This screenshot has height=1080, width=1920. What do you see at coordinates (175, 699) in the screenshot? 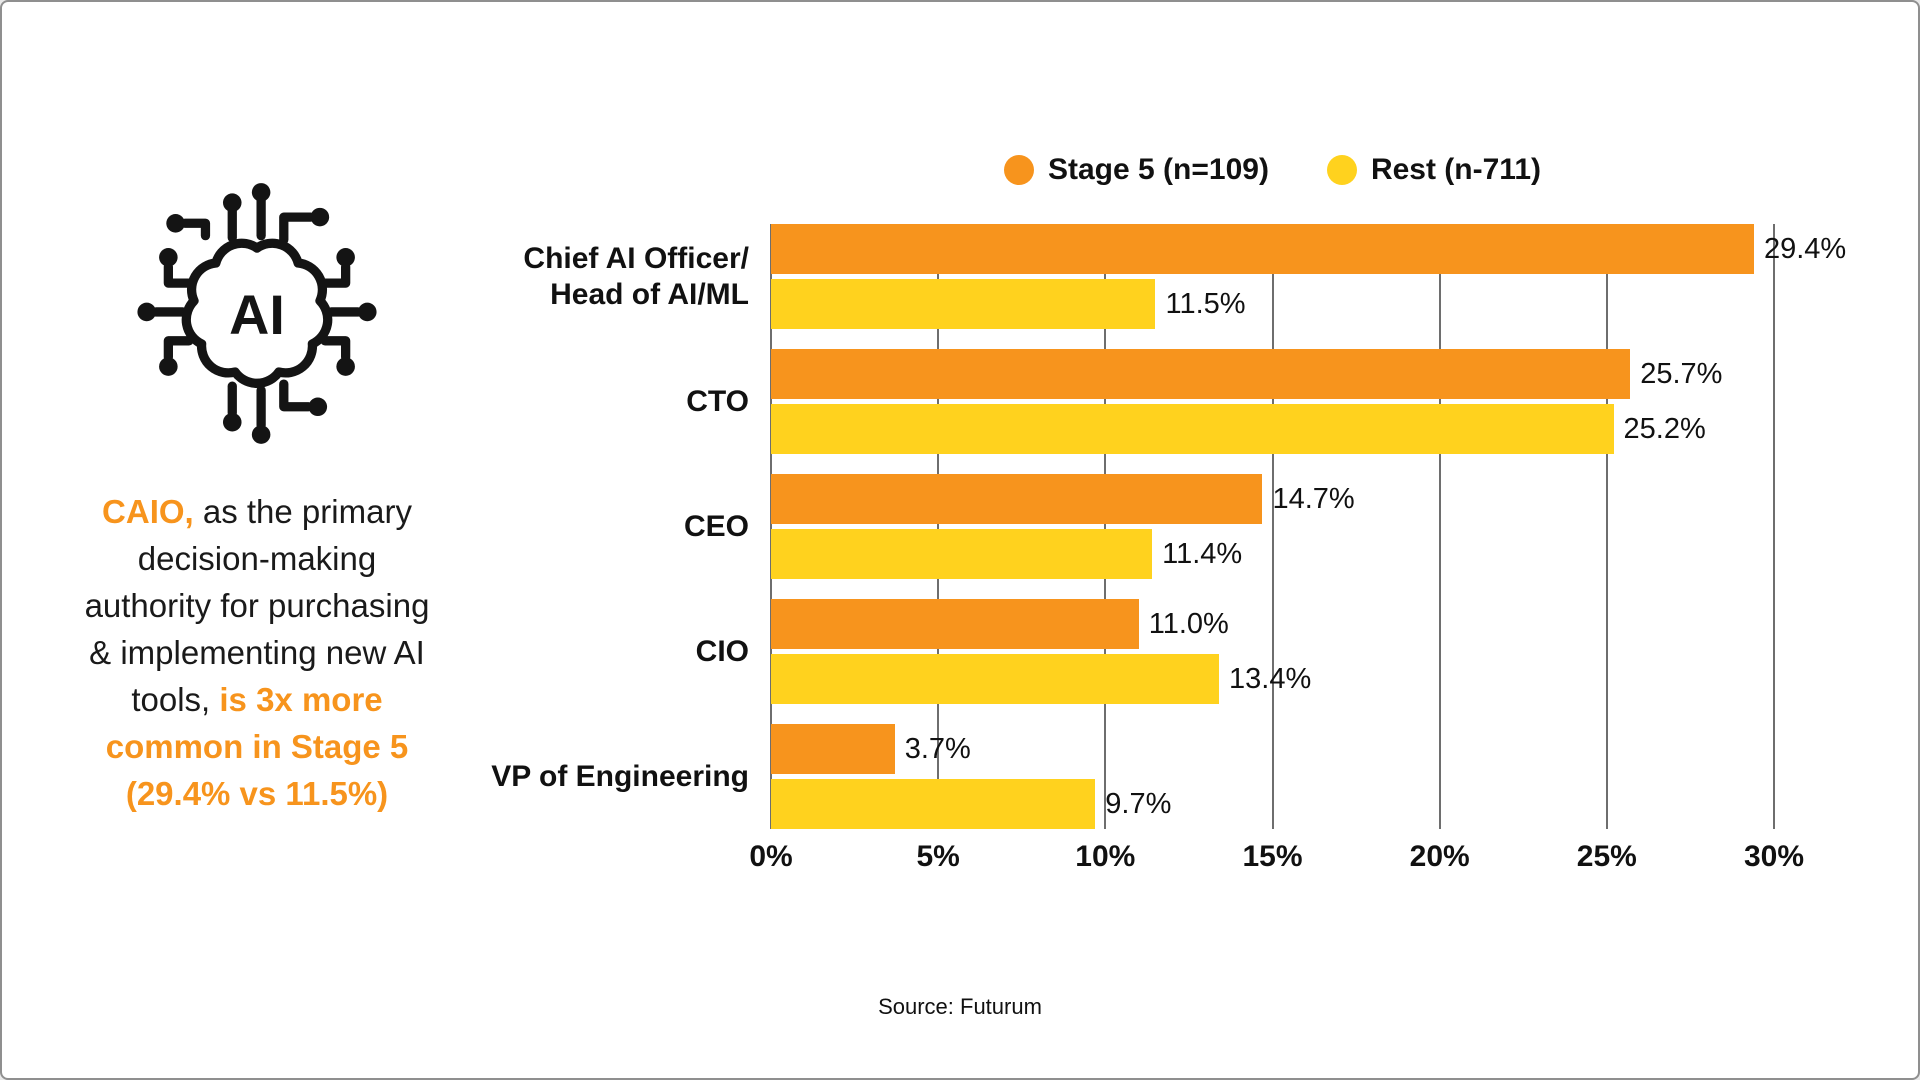
I see `callout-plain: tools,` at bounding box center [175, 699].